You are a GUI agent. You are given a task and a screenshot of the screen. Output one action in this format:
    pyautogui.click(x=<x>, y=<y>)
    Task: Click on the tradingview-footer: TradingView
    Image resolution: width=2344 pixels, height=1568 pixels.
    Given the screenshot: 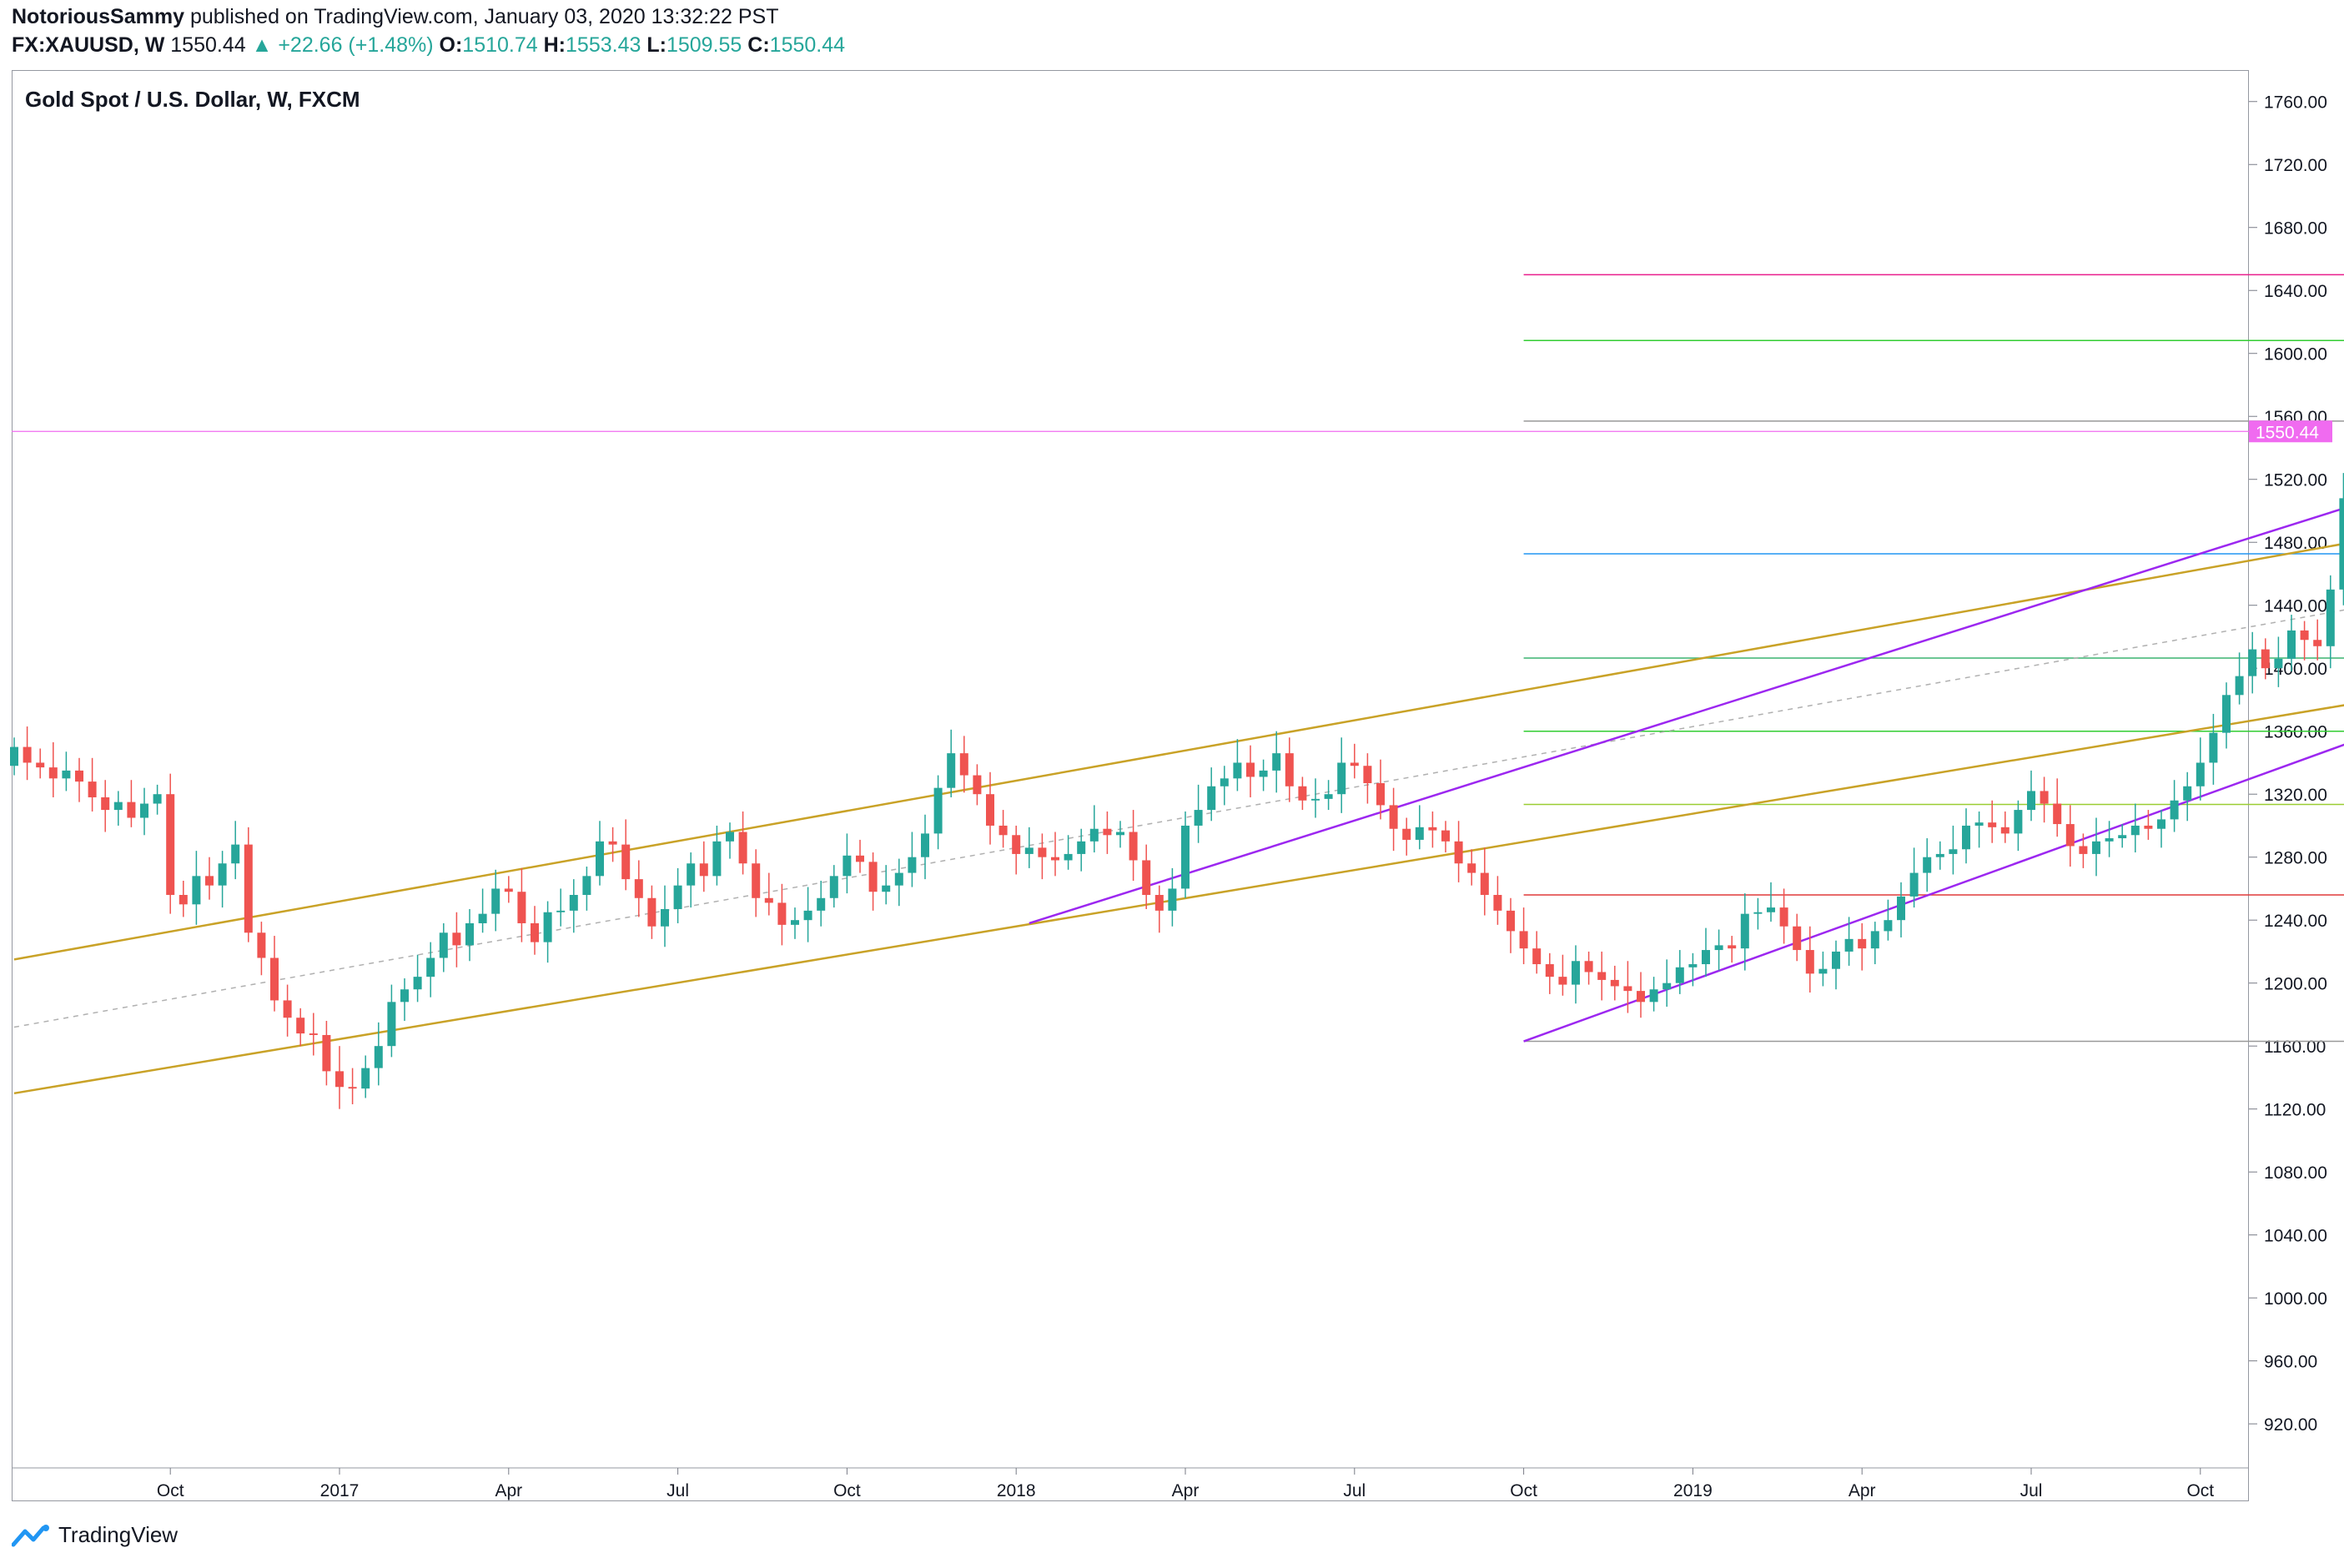 What is the action you would take?
    pyautogui.click(x=95, y=1535)
    